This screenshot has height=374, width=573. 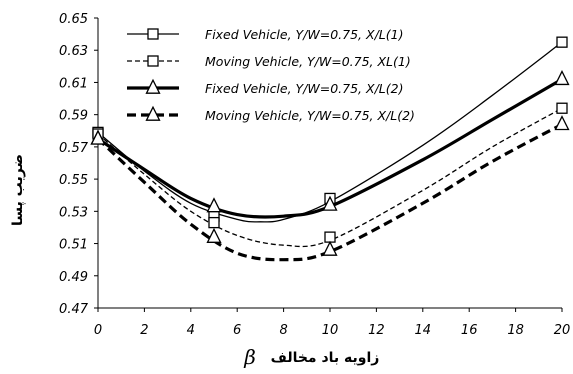 I want to click on y-tick-label: 0.51, so click(x=73, y=245).